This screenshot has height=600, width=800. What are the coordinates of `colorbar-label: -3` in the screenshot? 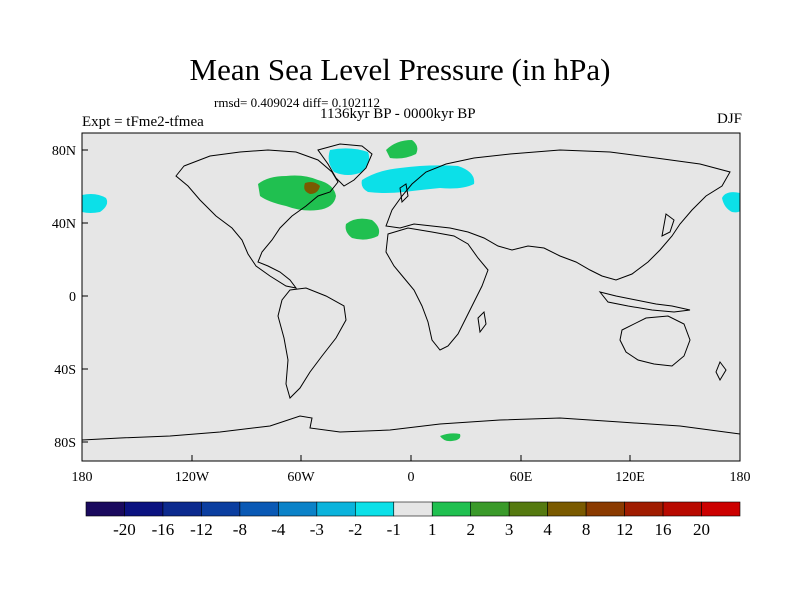 It's located at (317, 529).